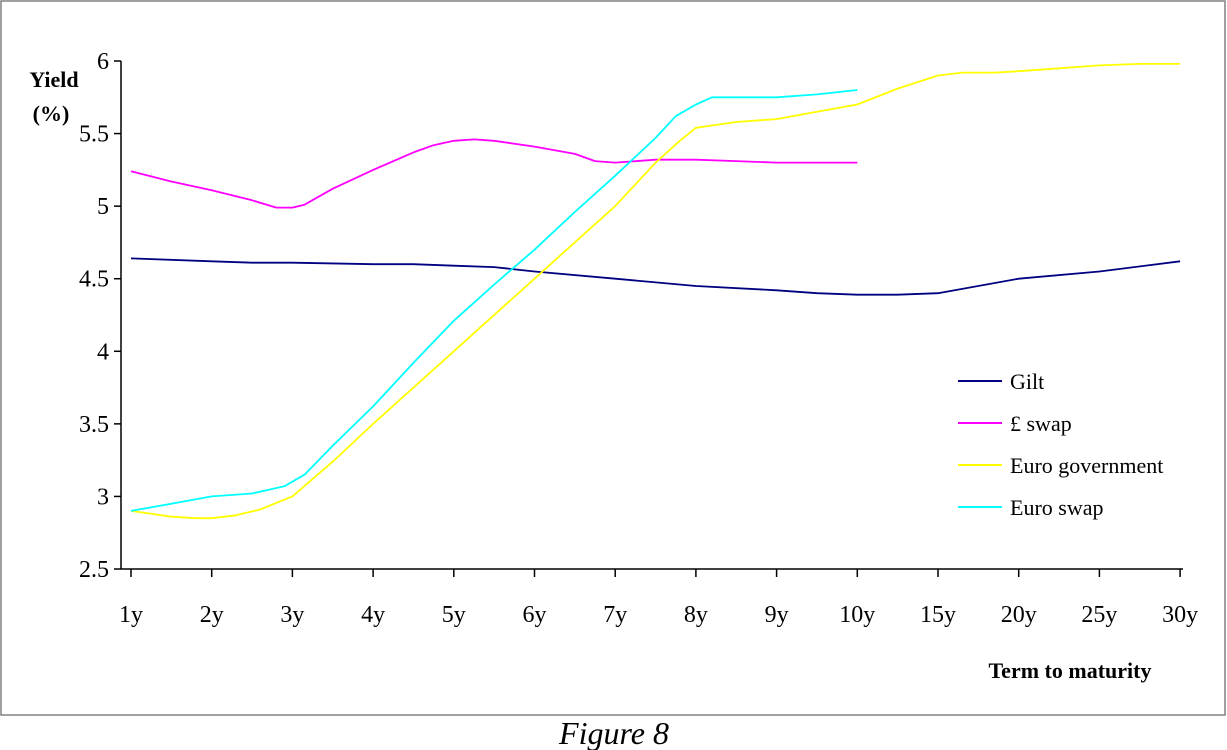 The height and width of the screenshot is (750, 1227). I want to click on y-tick-label: 5.5, so click(94, 135).